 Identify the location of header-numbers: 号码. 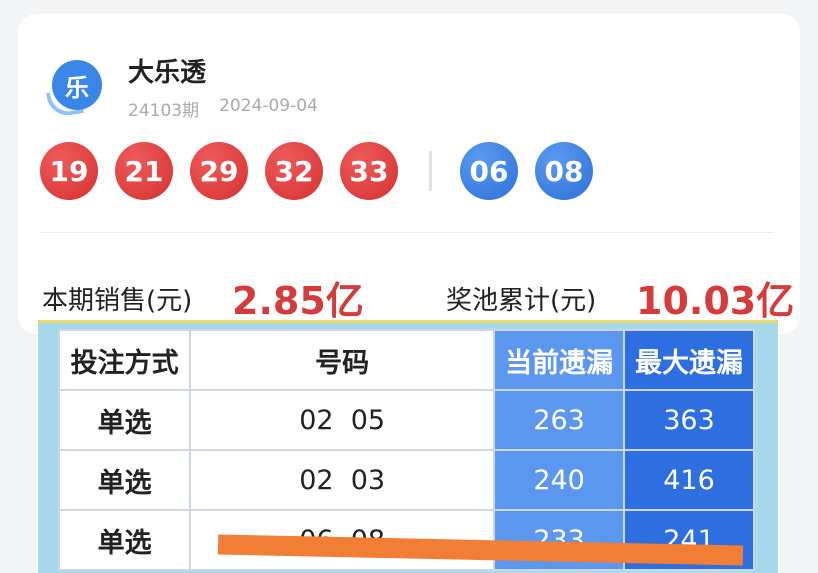
(342, 360).